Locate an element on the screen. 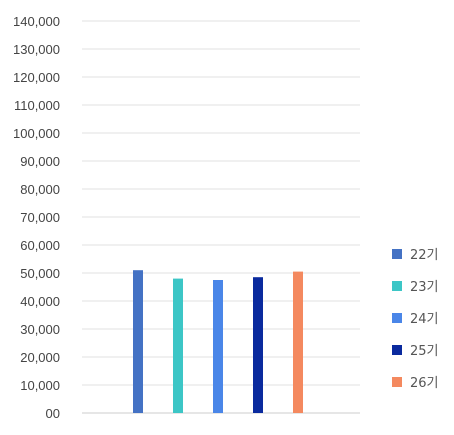 This screenshot has height=435, width=454. y-tick-label: 90,000 is located at coordinates (40, 161).